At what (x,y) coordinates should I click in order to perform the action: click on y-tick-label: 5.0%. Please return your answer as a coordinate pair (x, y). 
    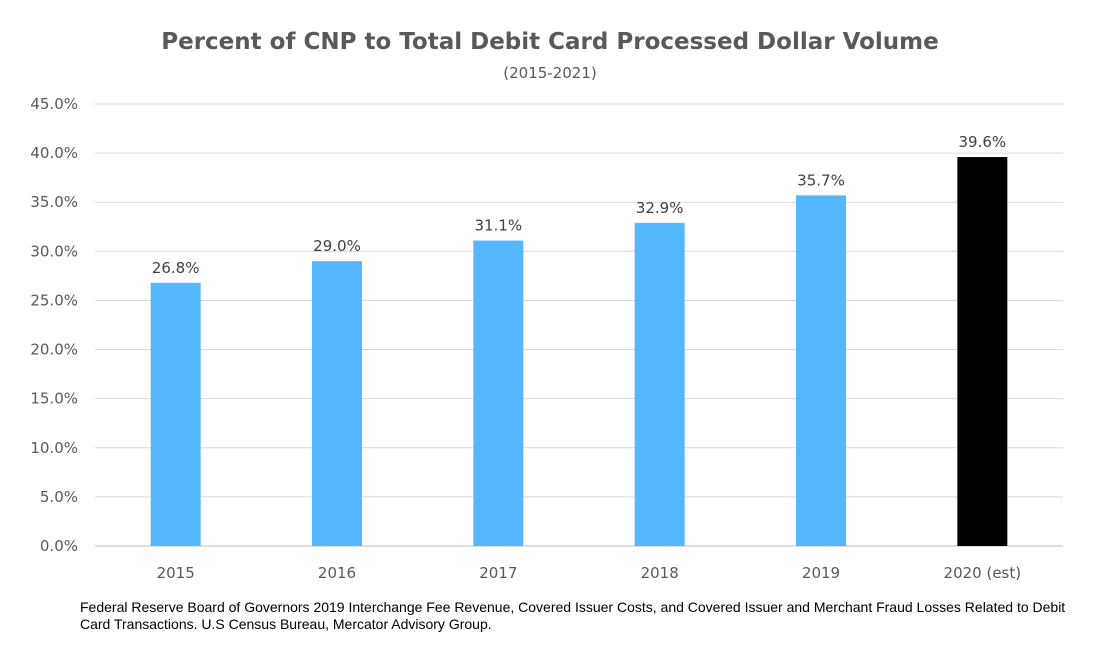
    Looking at the image, I should click on (59, 497).